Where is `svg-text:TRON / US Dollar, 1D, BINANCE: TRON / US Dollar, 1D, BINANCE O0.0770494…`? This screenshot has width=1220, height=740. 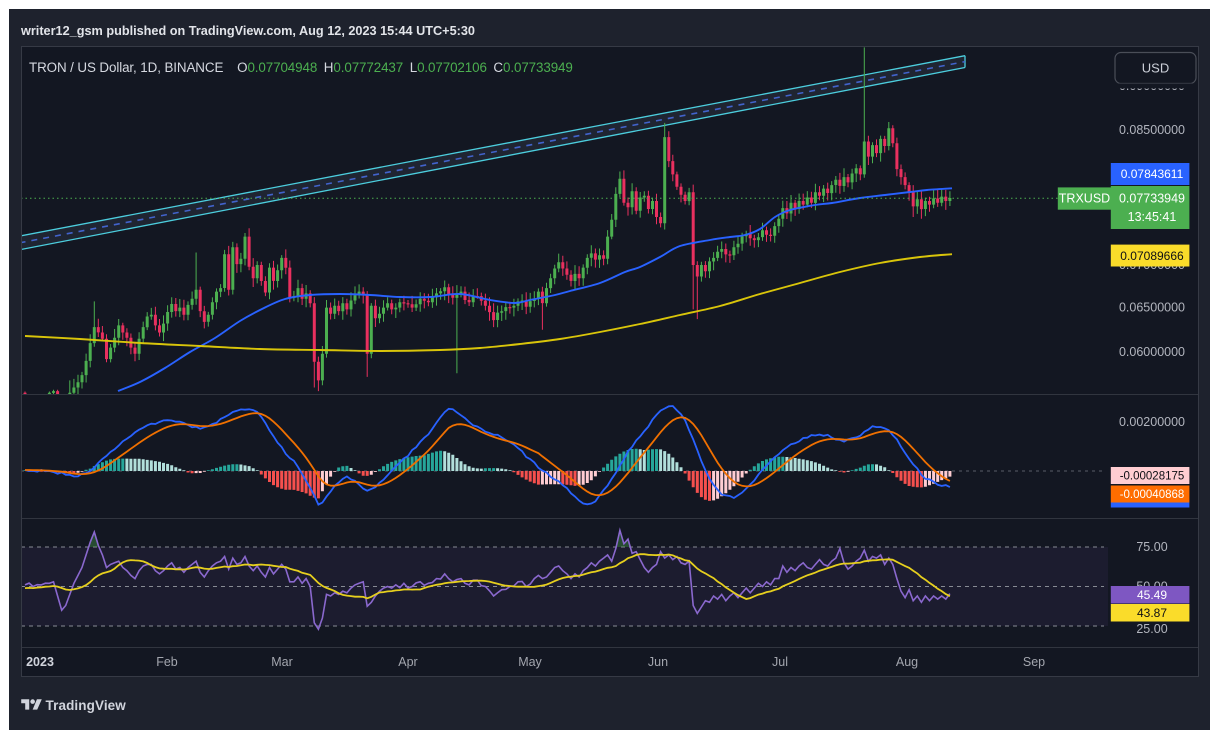 svg-text:TRON / US Dollar, 1D, BINANCE: TRON / US Dollar, 1D, BINANCE O0.0770494… is located at coordinates (301, 67).